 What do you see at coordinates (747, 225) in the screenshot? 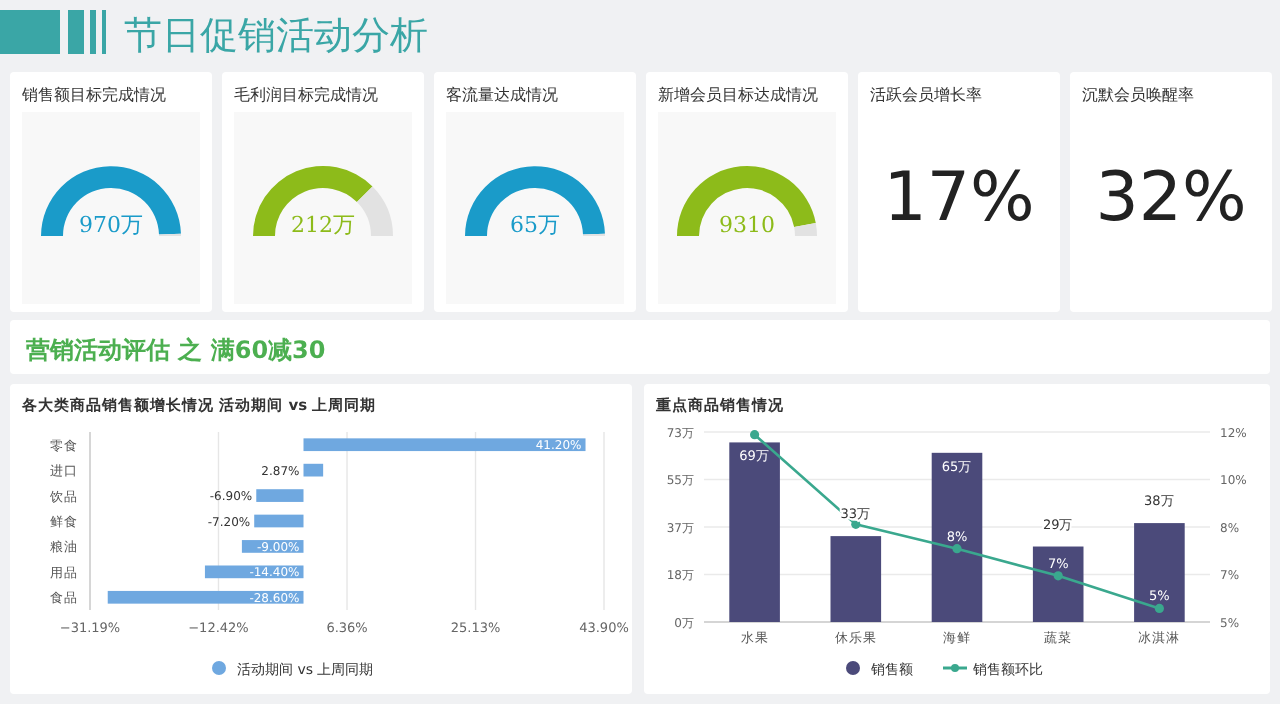
I see `text: 9310` at bounding box center [747, 225].